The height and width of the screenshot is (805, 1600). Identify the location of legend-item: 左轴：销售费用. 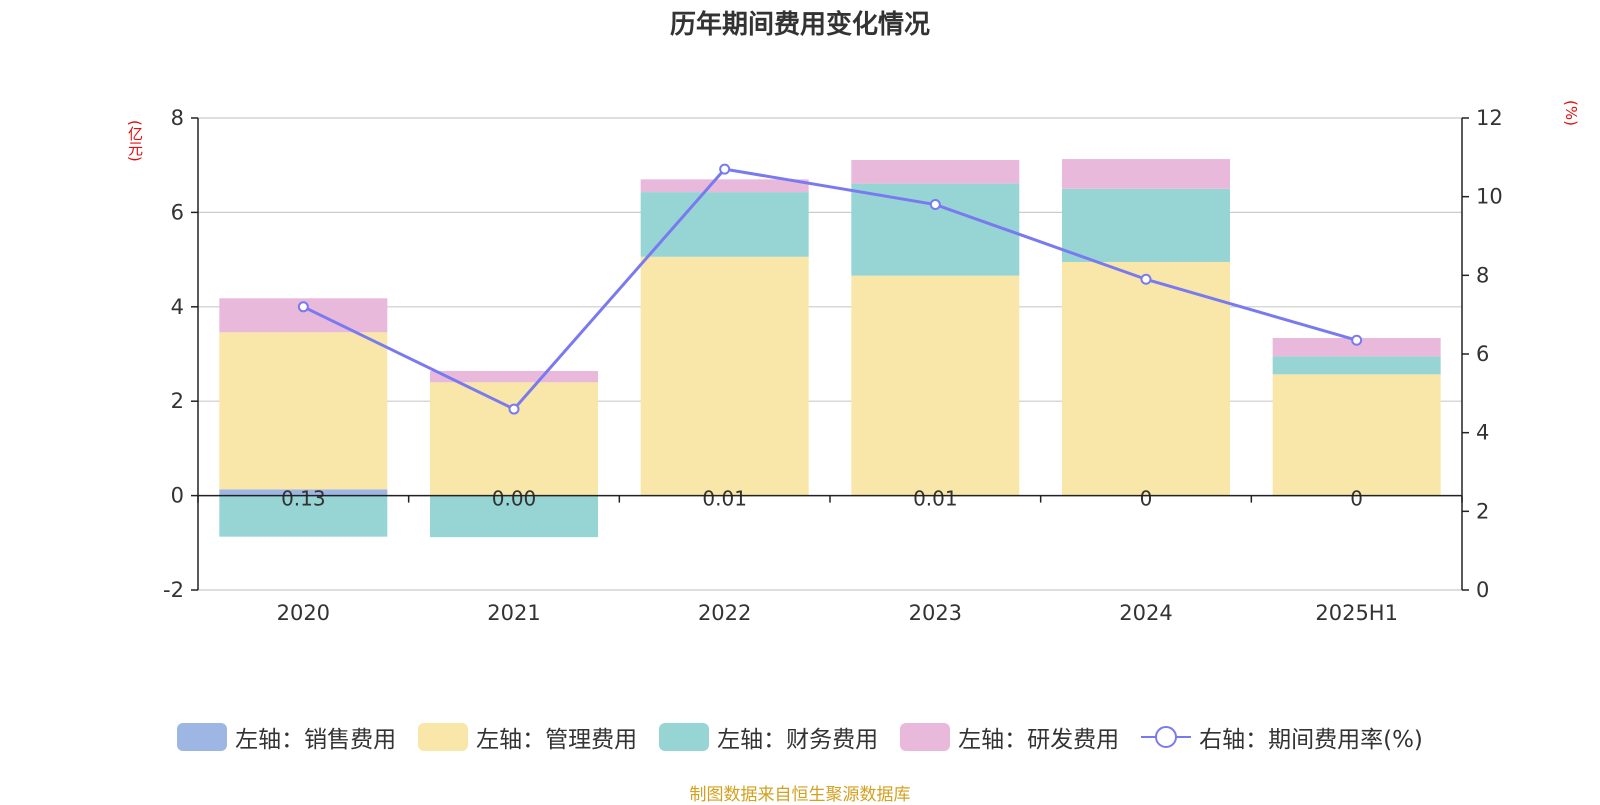
(286, 737).